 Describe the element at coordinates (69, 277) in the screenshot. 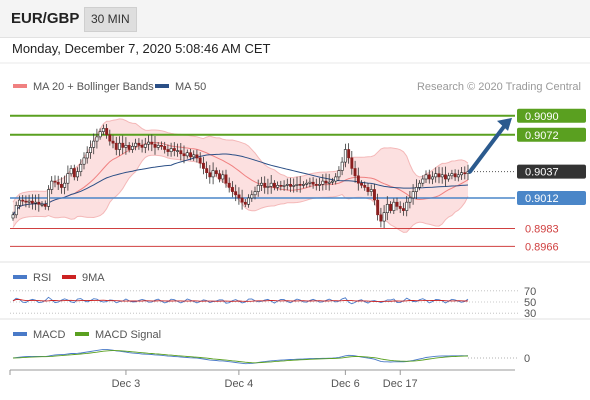

I see `legend-swatch-9ma` at that location.